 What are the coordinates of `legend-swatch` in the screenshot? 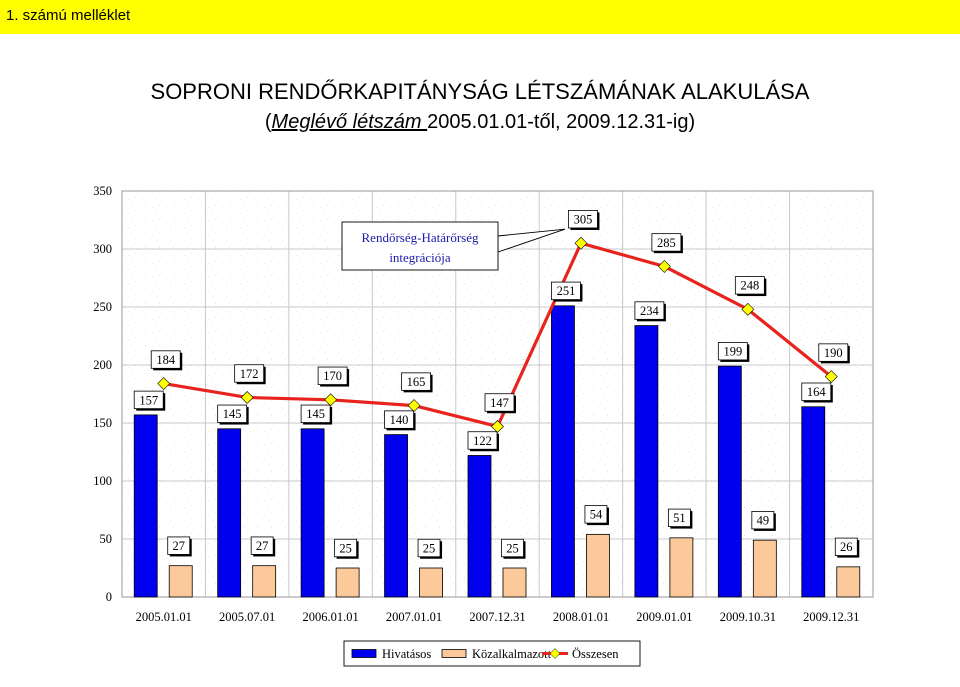 It's located at (454, 653).